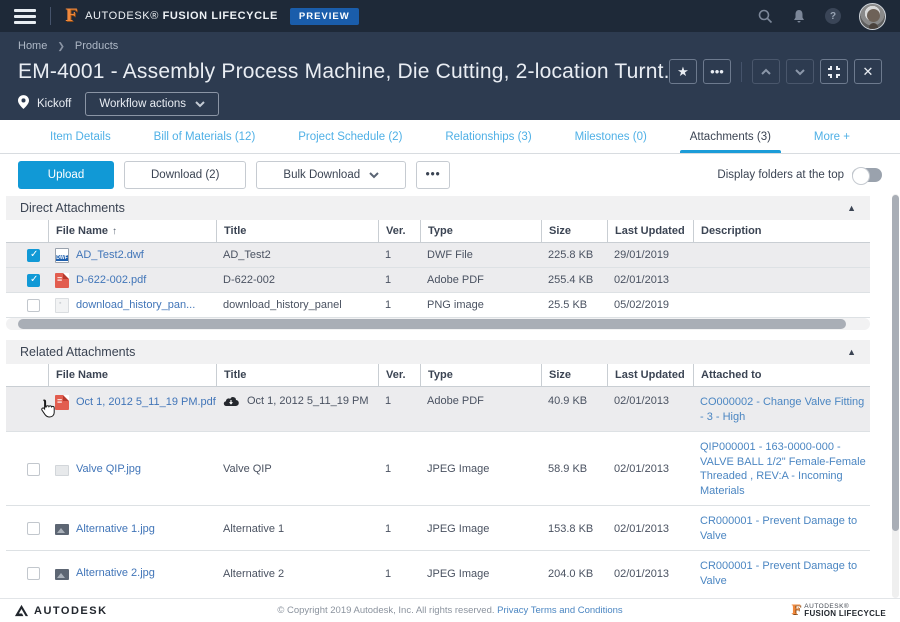 Image resolution: width=900 pixels, height=622 pixels. What do you see at coordinates (780, 175) in the screenshot?
I see `display-folders-label: Display folders at the top` at bounding box center [780, 175].